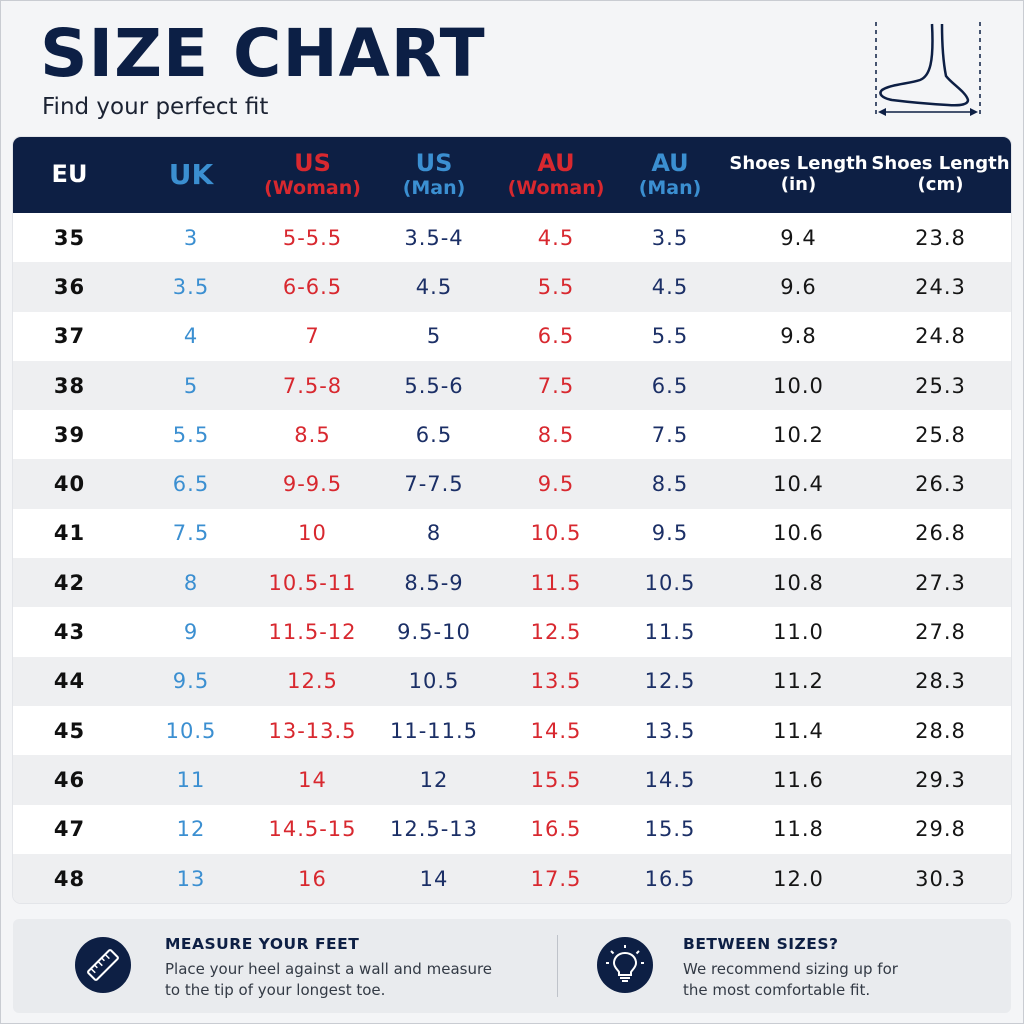  I want to click on cell-length-cm: 30.3, so click(940, 878).